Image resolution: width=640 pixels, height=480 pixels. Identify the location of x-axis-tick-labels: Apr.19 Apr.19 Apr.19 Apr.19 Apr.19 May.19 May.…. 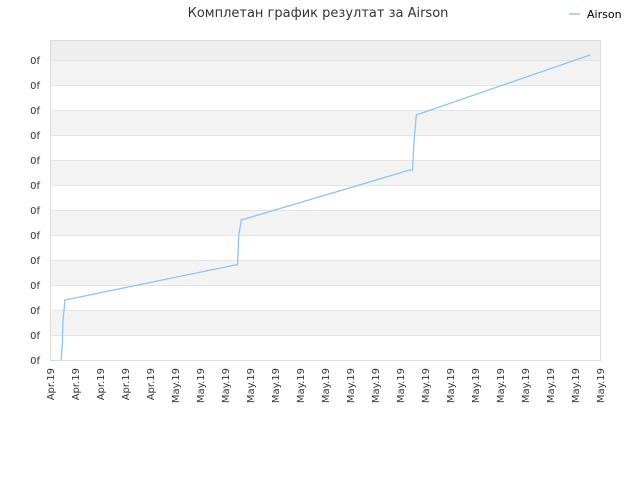
(326, 385).